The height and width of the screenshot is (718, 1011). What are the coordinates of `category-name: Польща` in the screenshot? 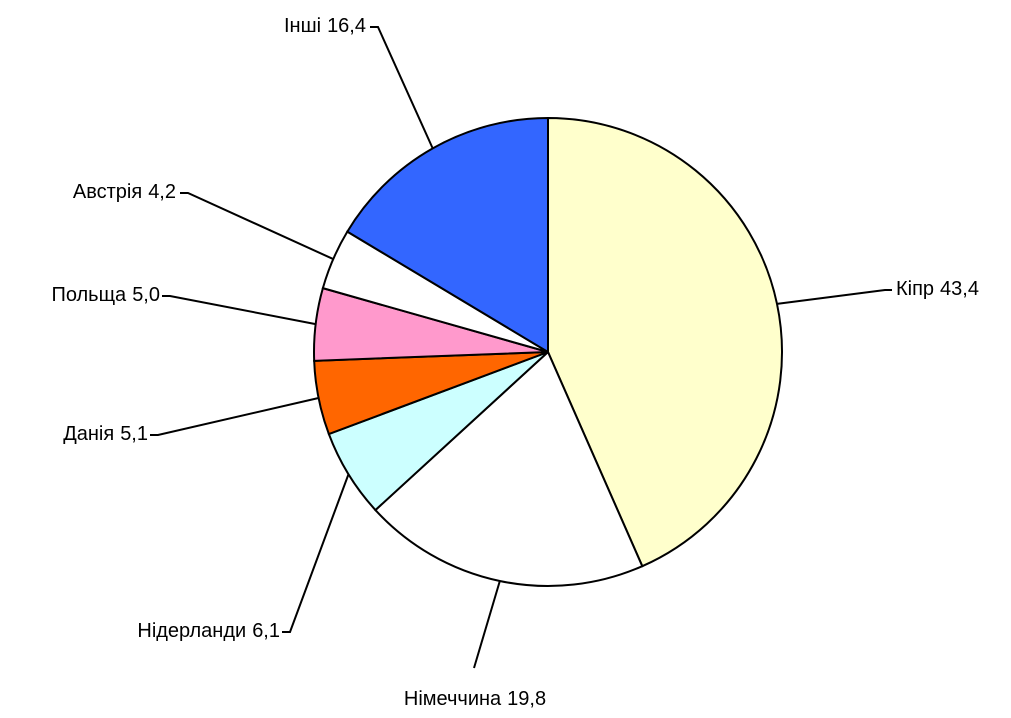 It's located at (89, 295).